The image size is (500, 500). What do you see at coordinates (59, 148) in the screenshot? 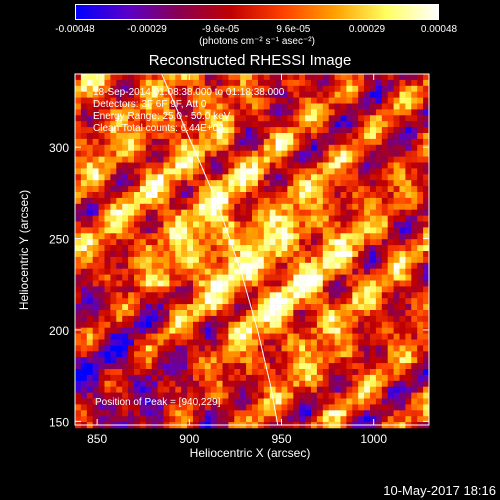
I see `y-tick-label: 300` at bounding box center [59, 148].